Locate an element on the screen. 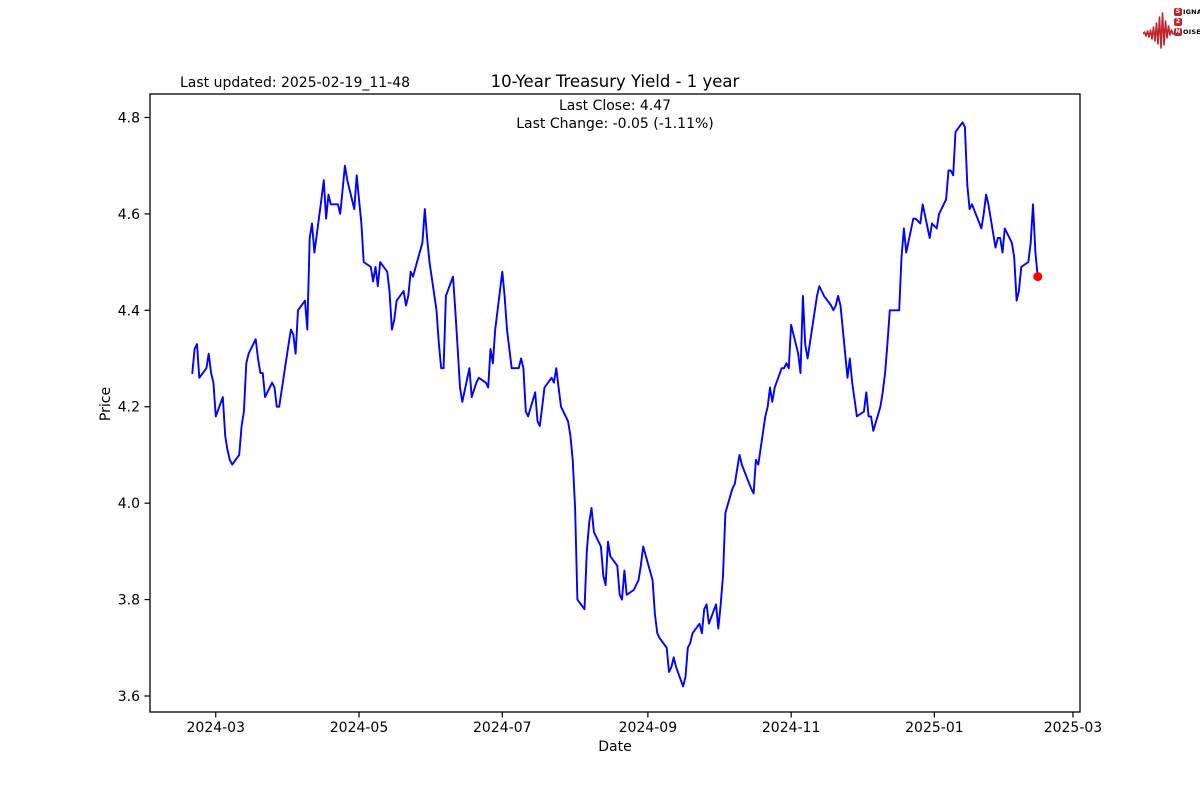 The width and height of the screenshot is (1200, 800). last-change-subtitle: Last Change: -0.05 (-1.11%) is located at coordinates (615, 124).